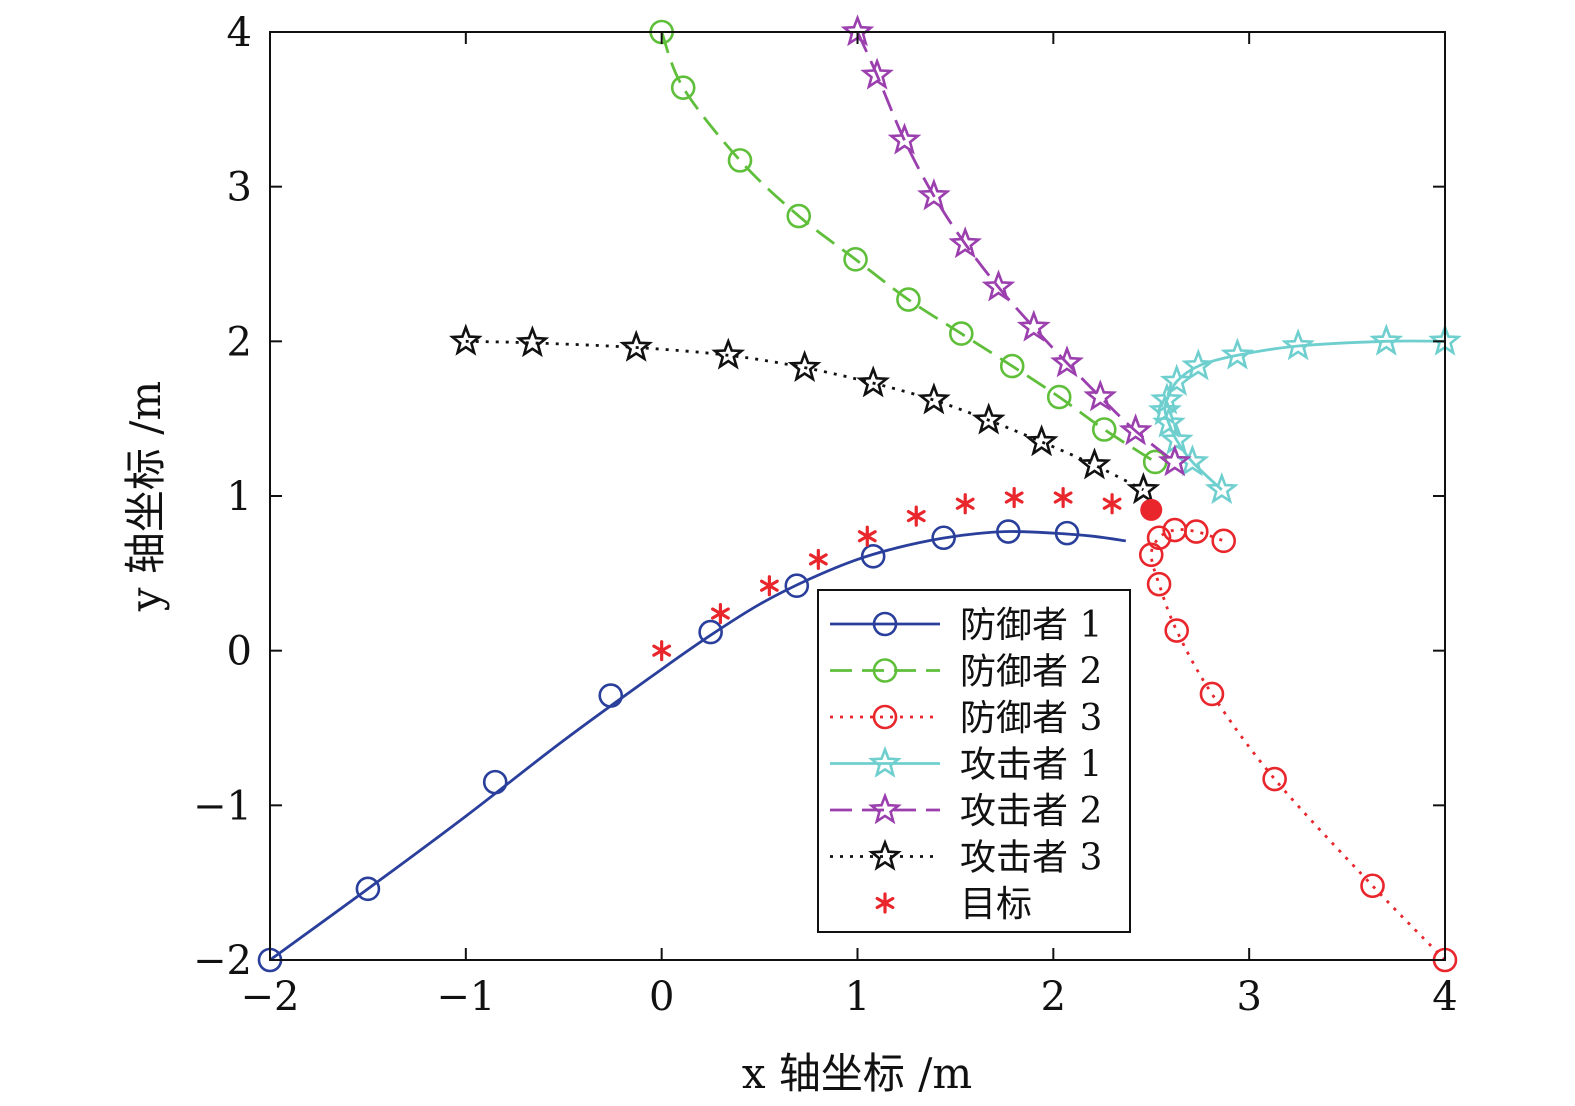  I want to click on x-axis-label: x 轴坐标 /m, so click(857, 1073).